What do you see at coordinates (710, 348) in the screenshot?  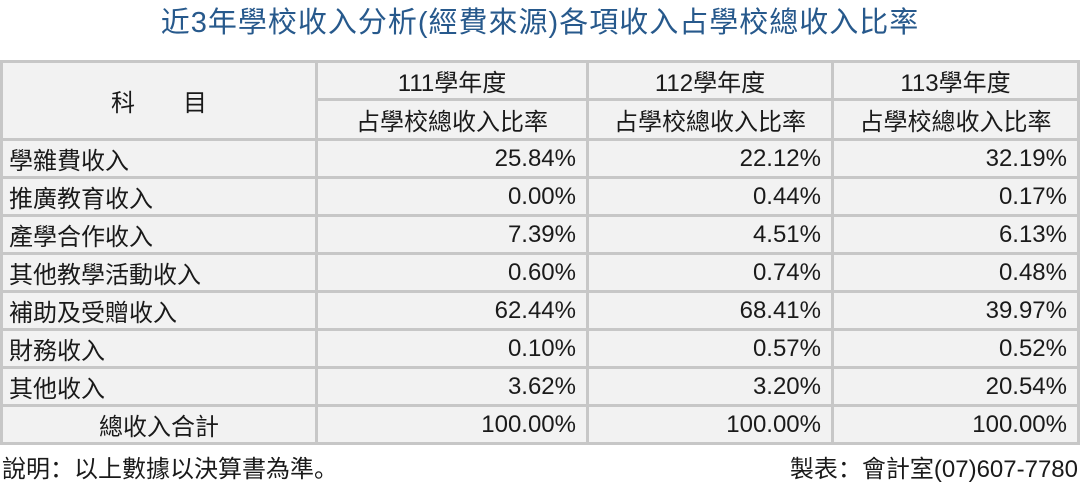 I see `row-value: 0.57%` at bounding box center [710, 348].